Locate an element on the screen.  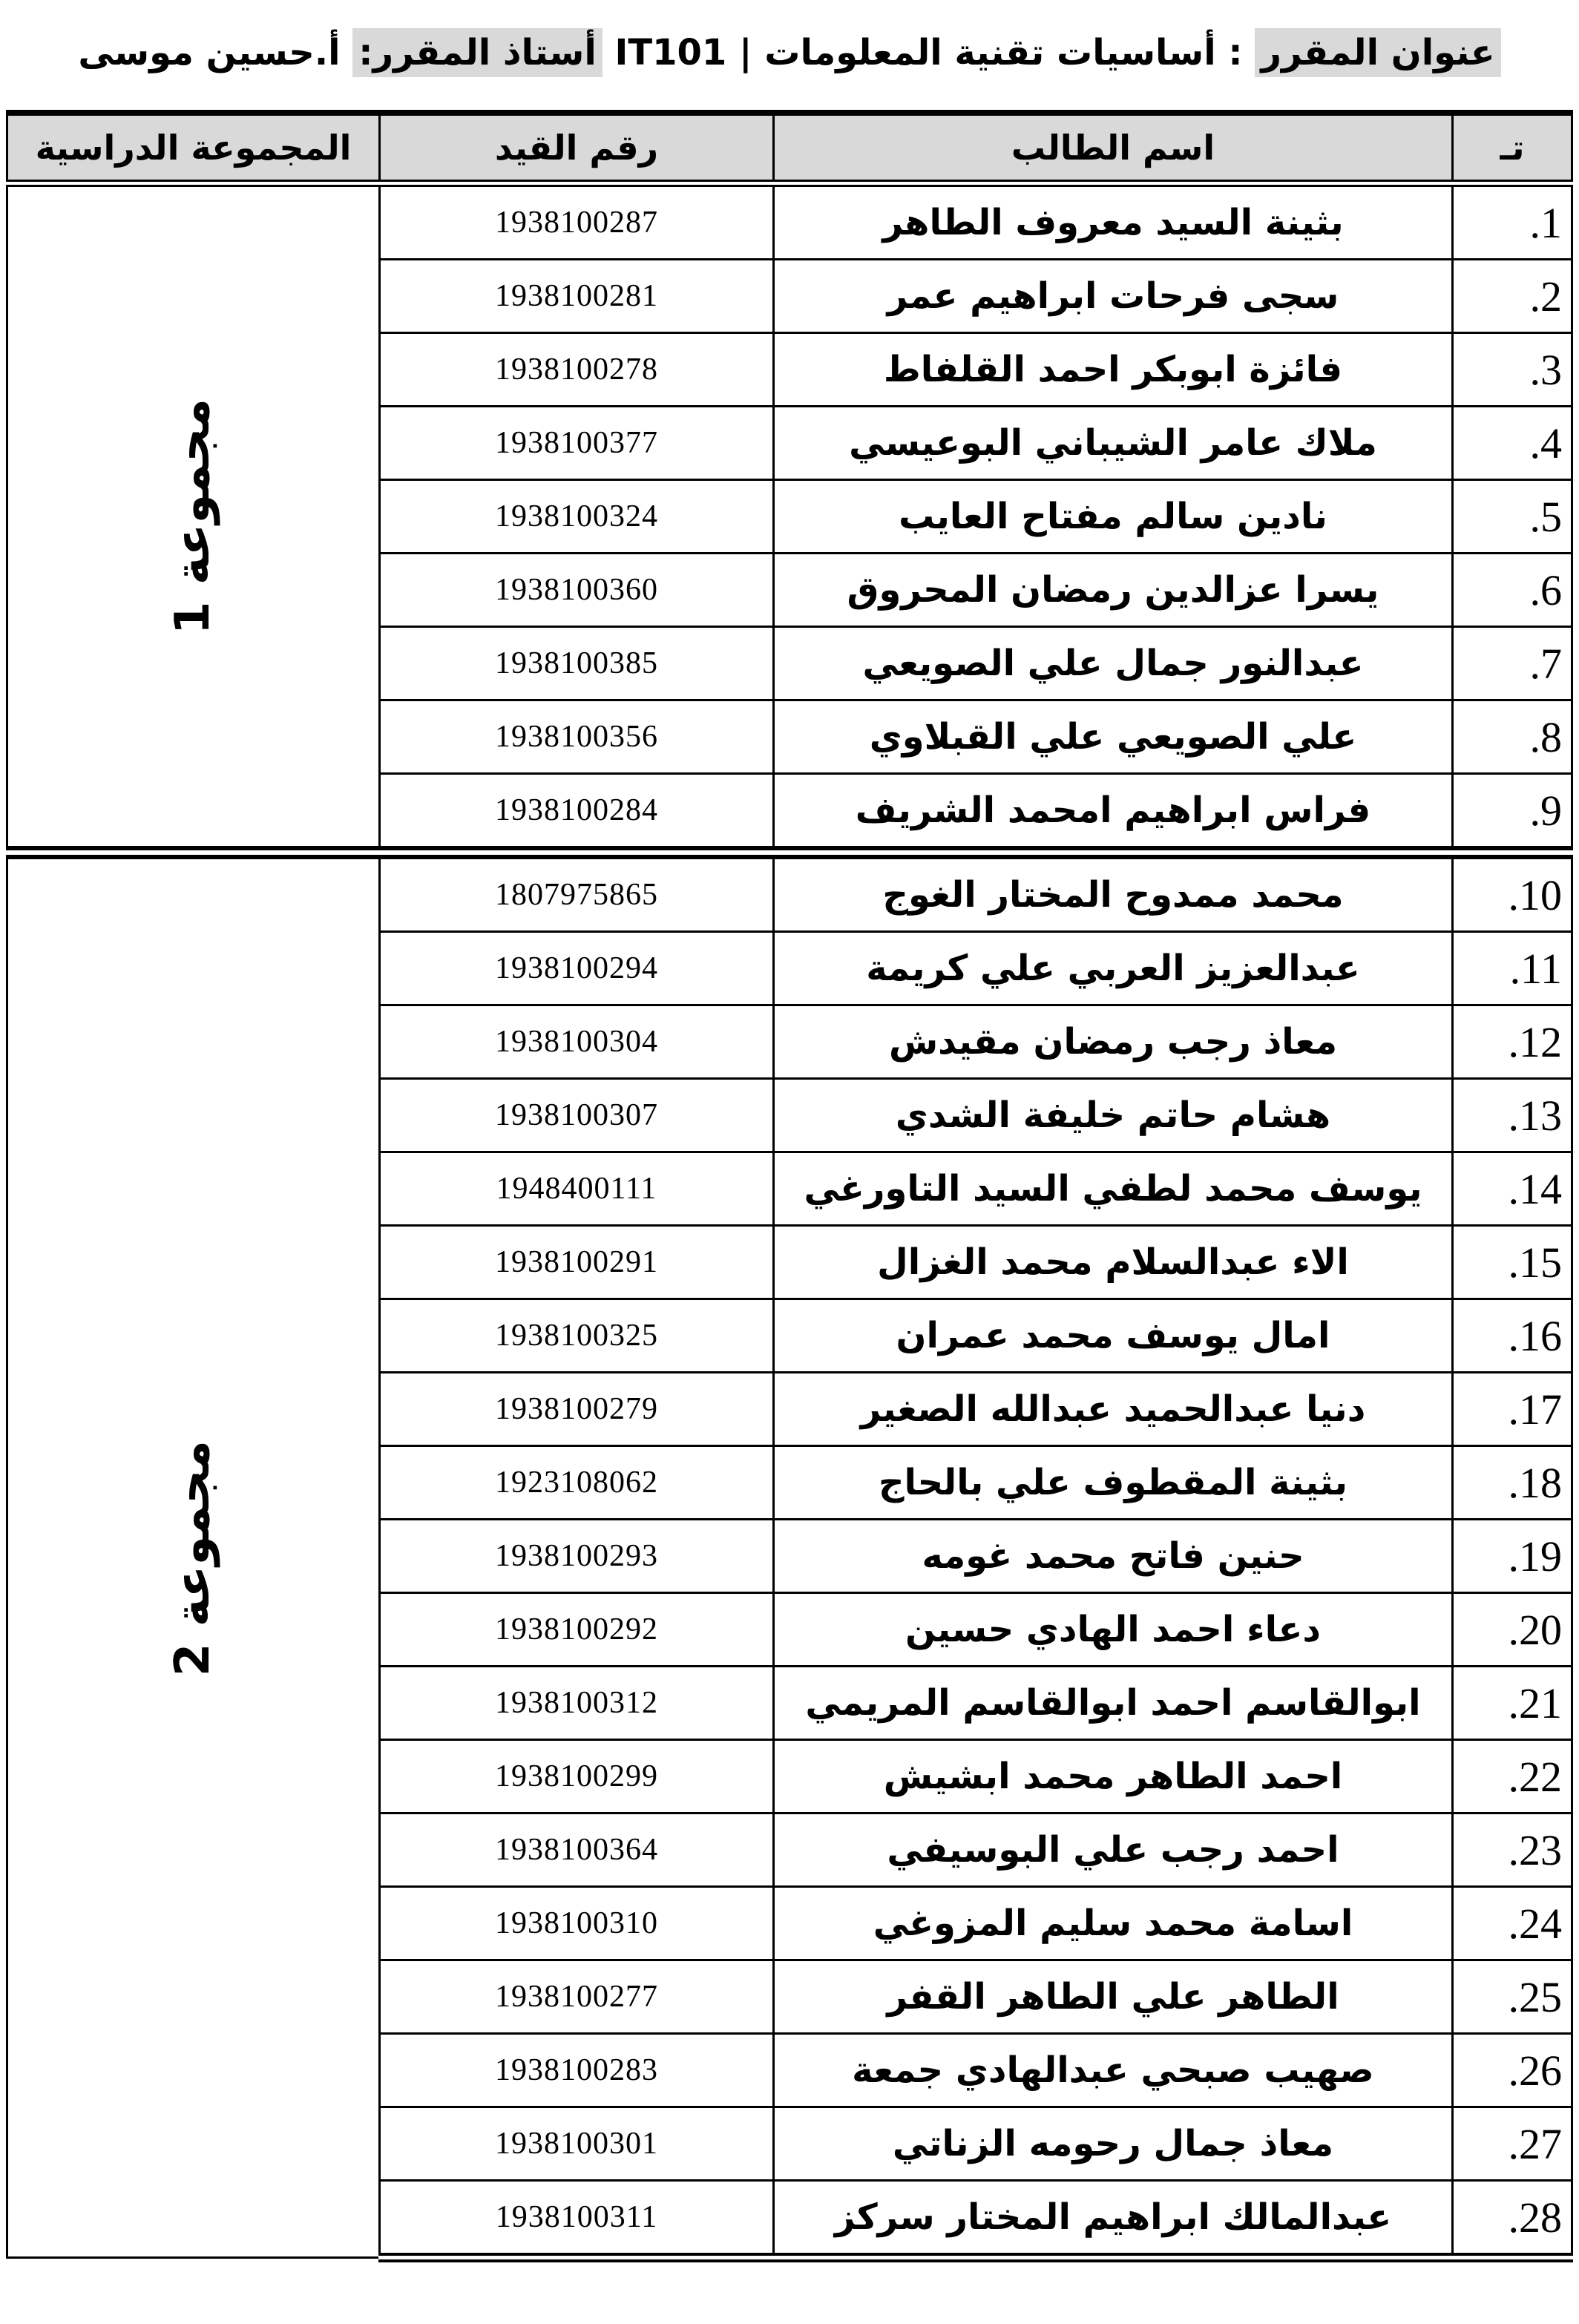
row-number-cell: 17. is located at coordinates (1512, 1409).